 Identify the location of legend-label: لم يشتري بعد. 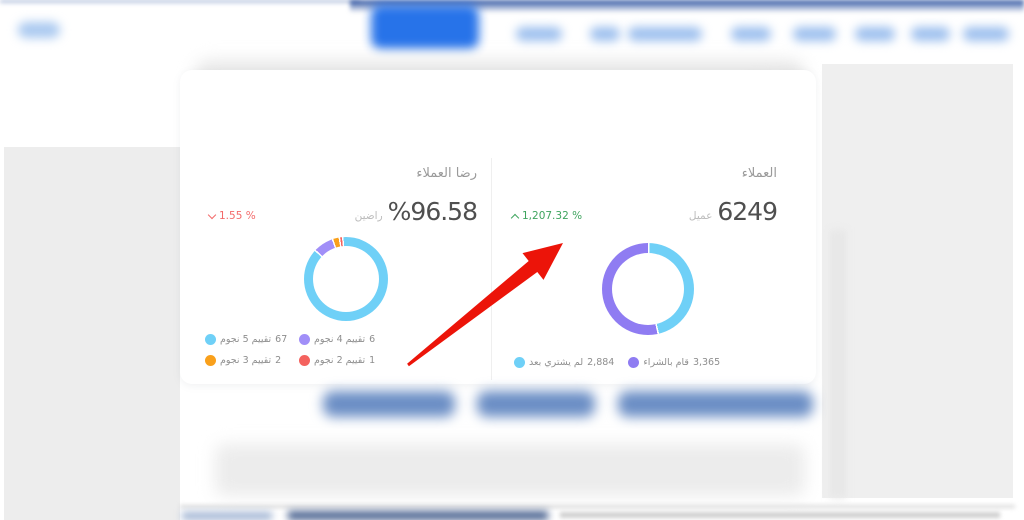
(556, 362).